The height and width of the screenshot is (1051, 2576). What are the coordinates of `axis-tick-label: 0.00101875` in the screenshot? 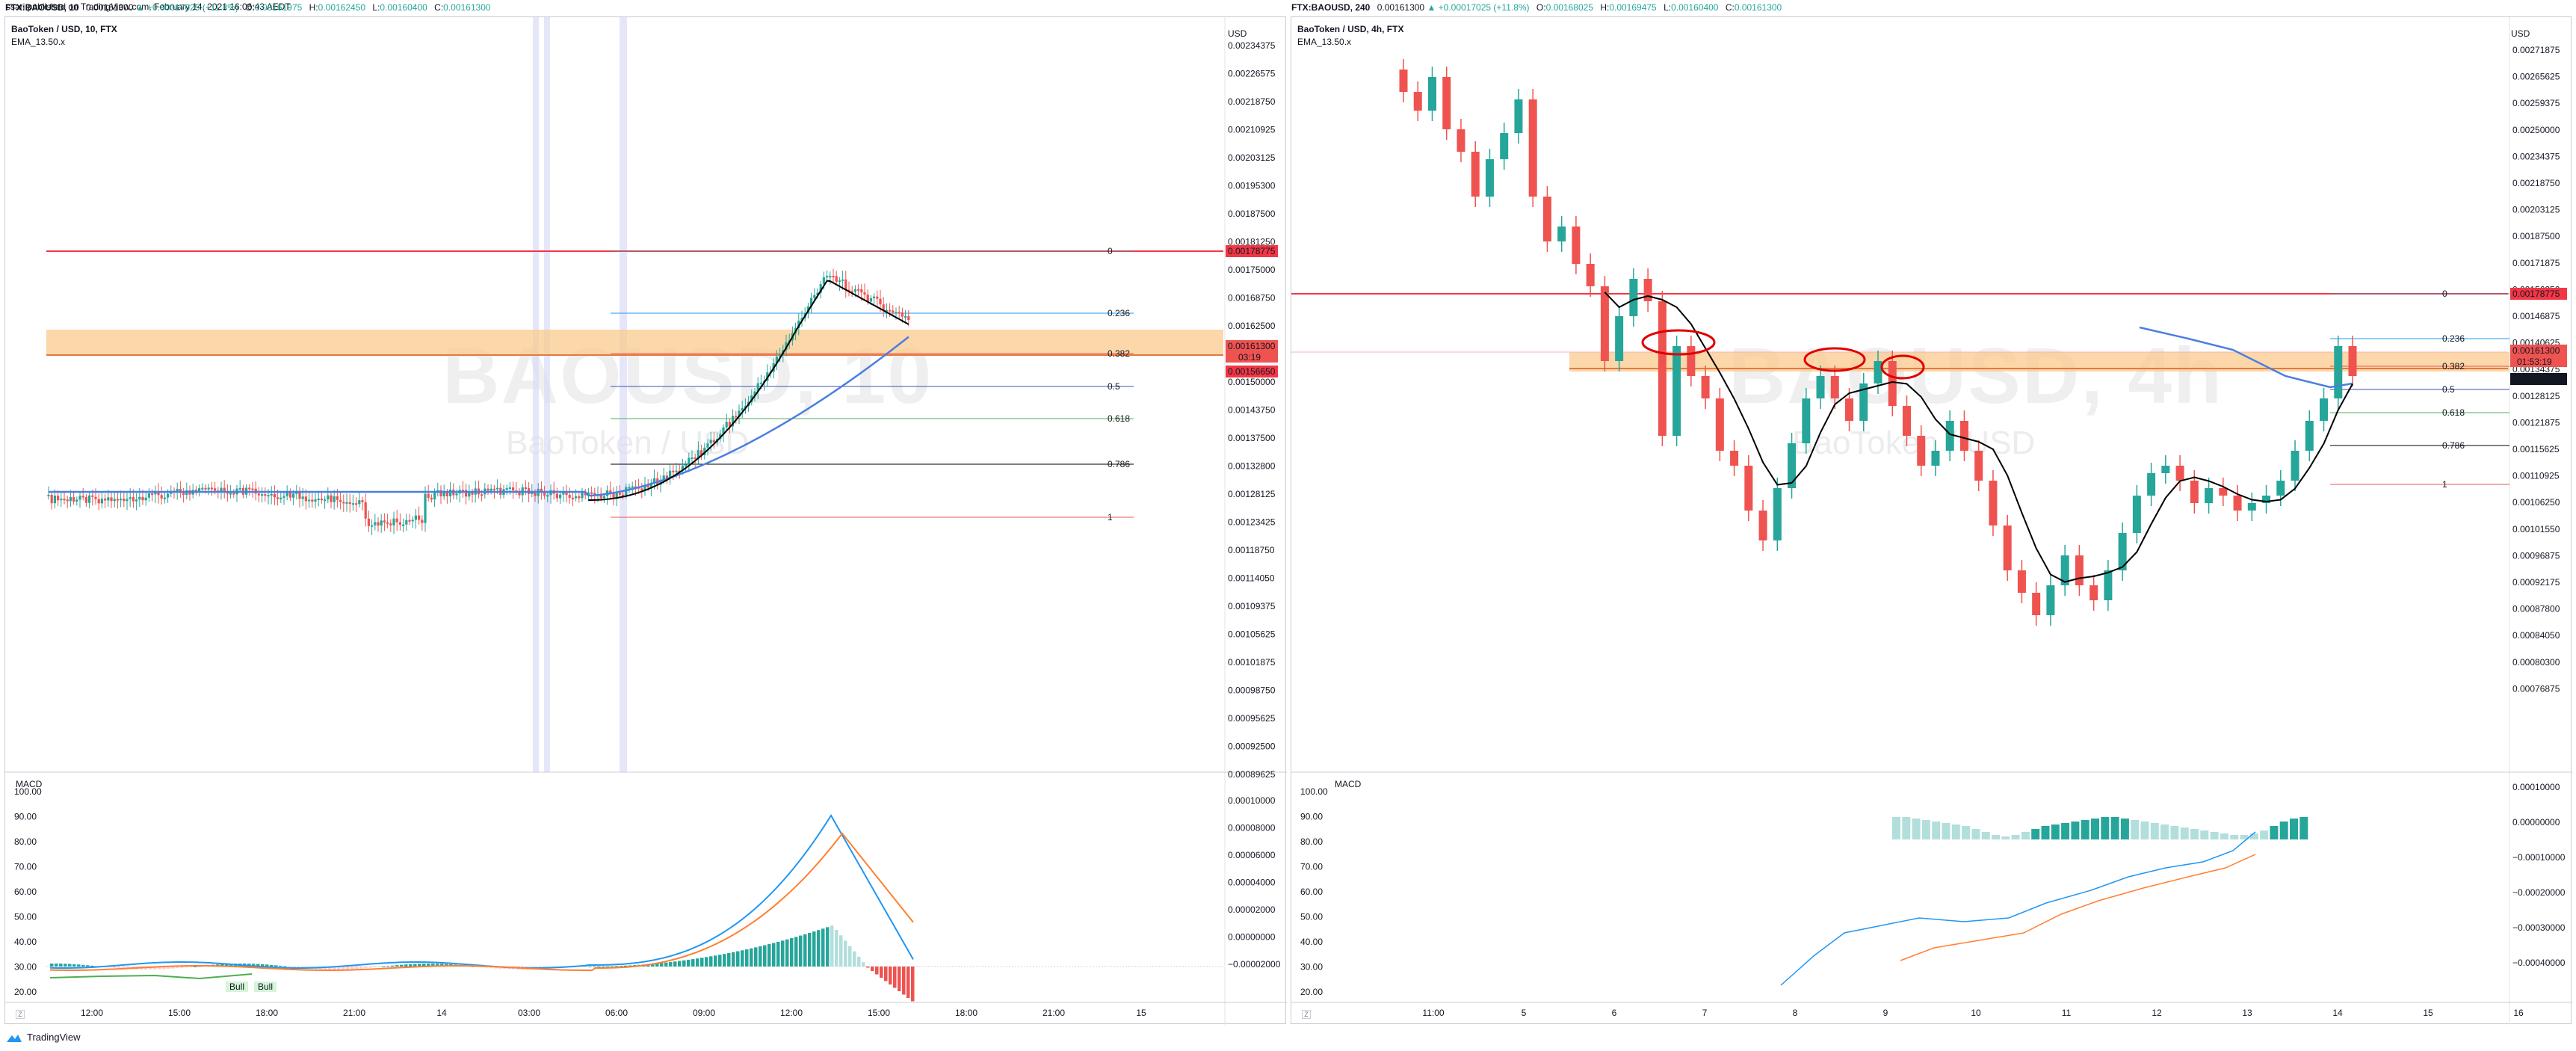 It's located at (1252, 662).